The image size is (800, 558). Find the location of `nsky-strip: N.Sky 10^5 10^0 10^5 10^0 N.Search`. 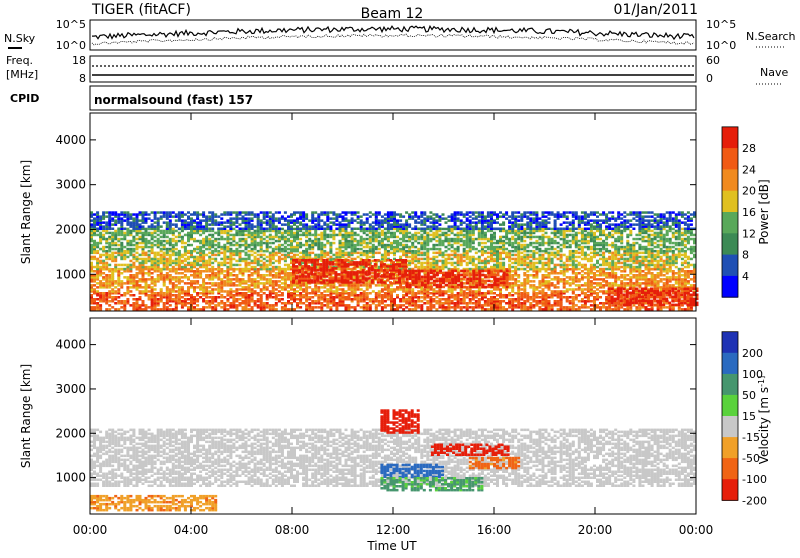

nsky-strip: N.Sky 10^5 10^0 10^5 10^0 N.Search is located at coordinates (400, 35).